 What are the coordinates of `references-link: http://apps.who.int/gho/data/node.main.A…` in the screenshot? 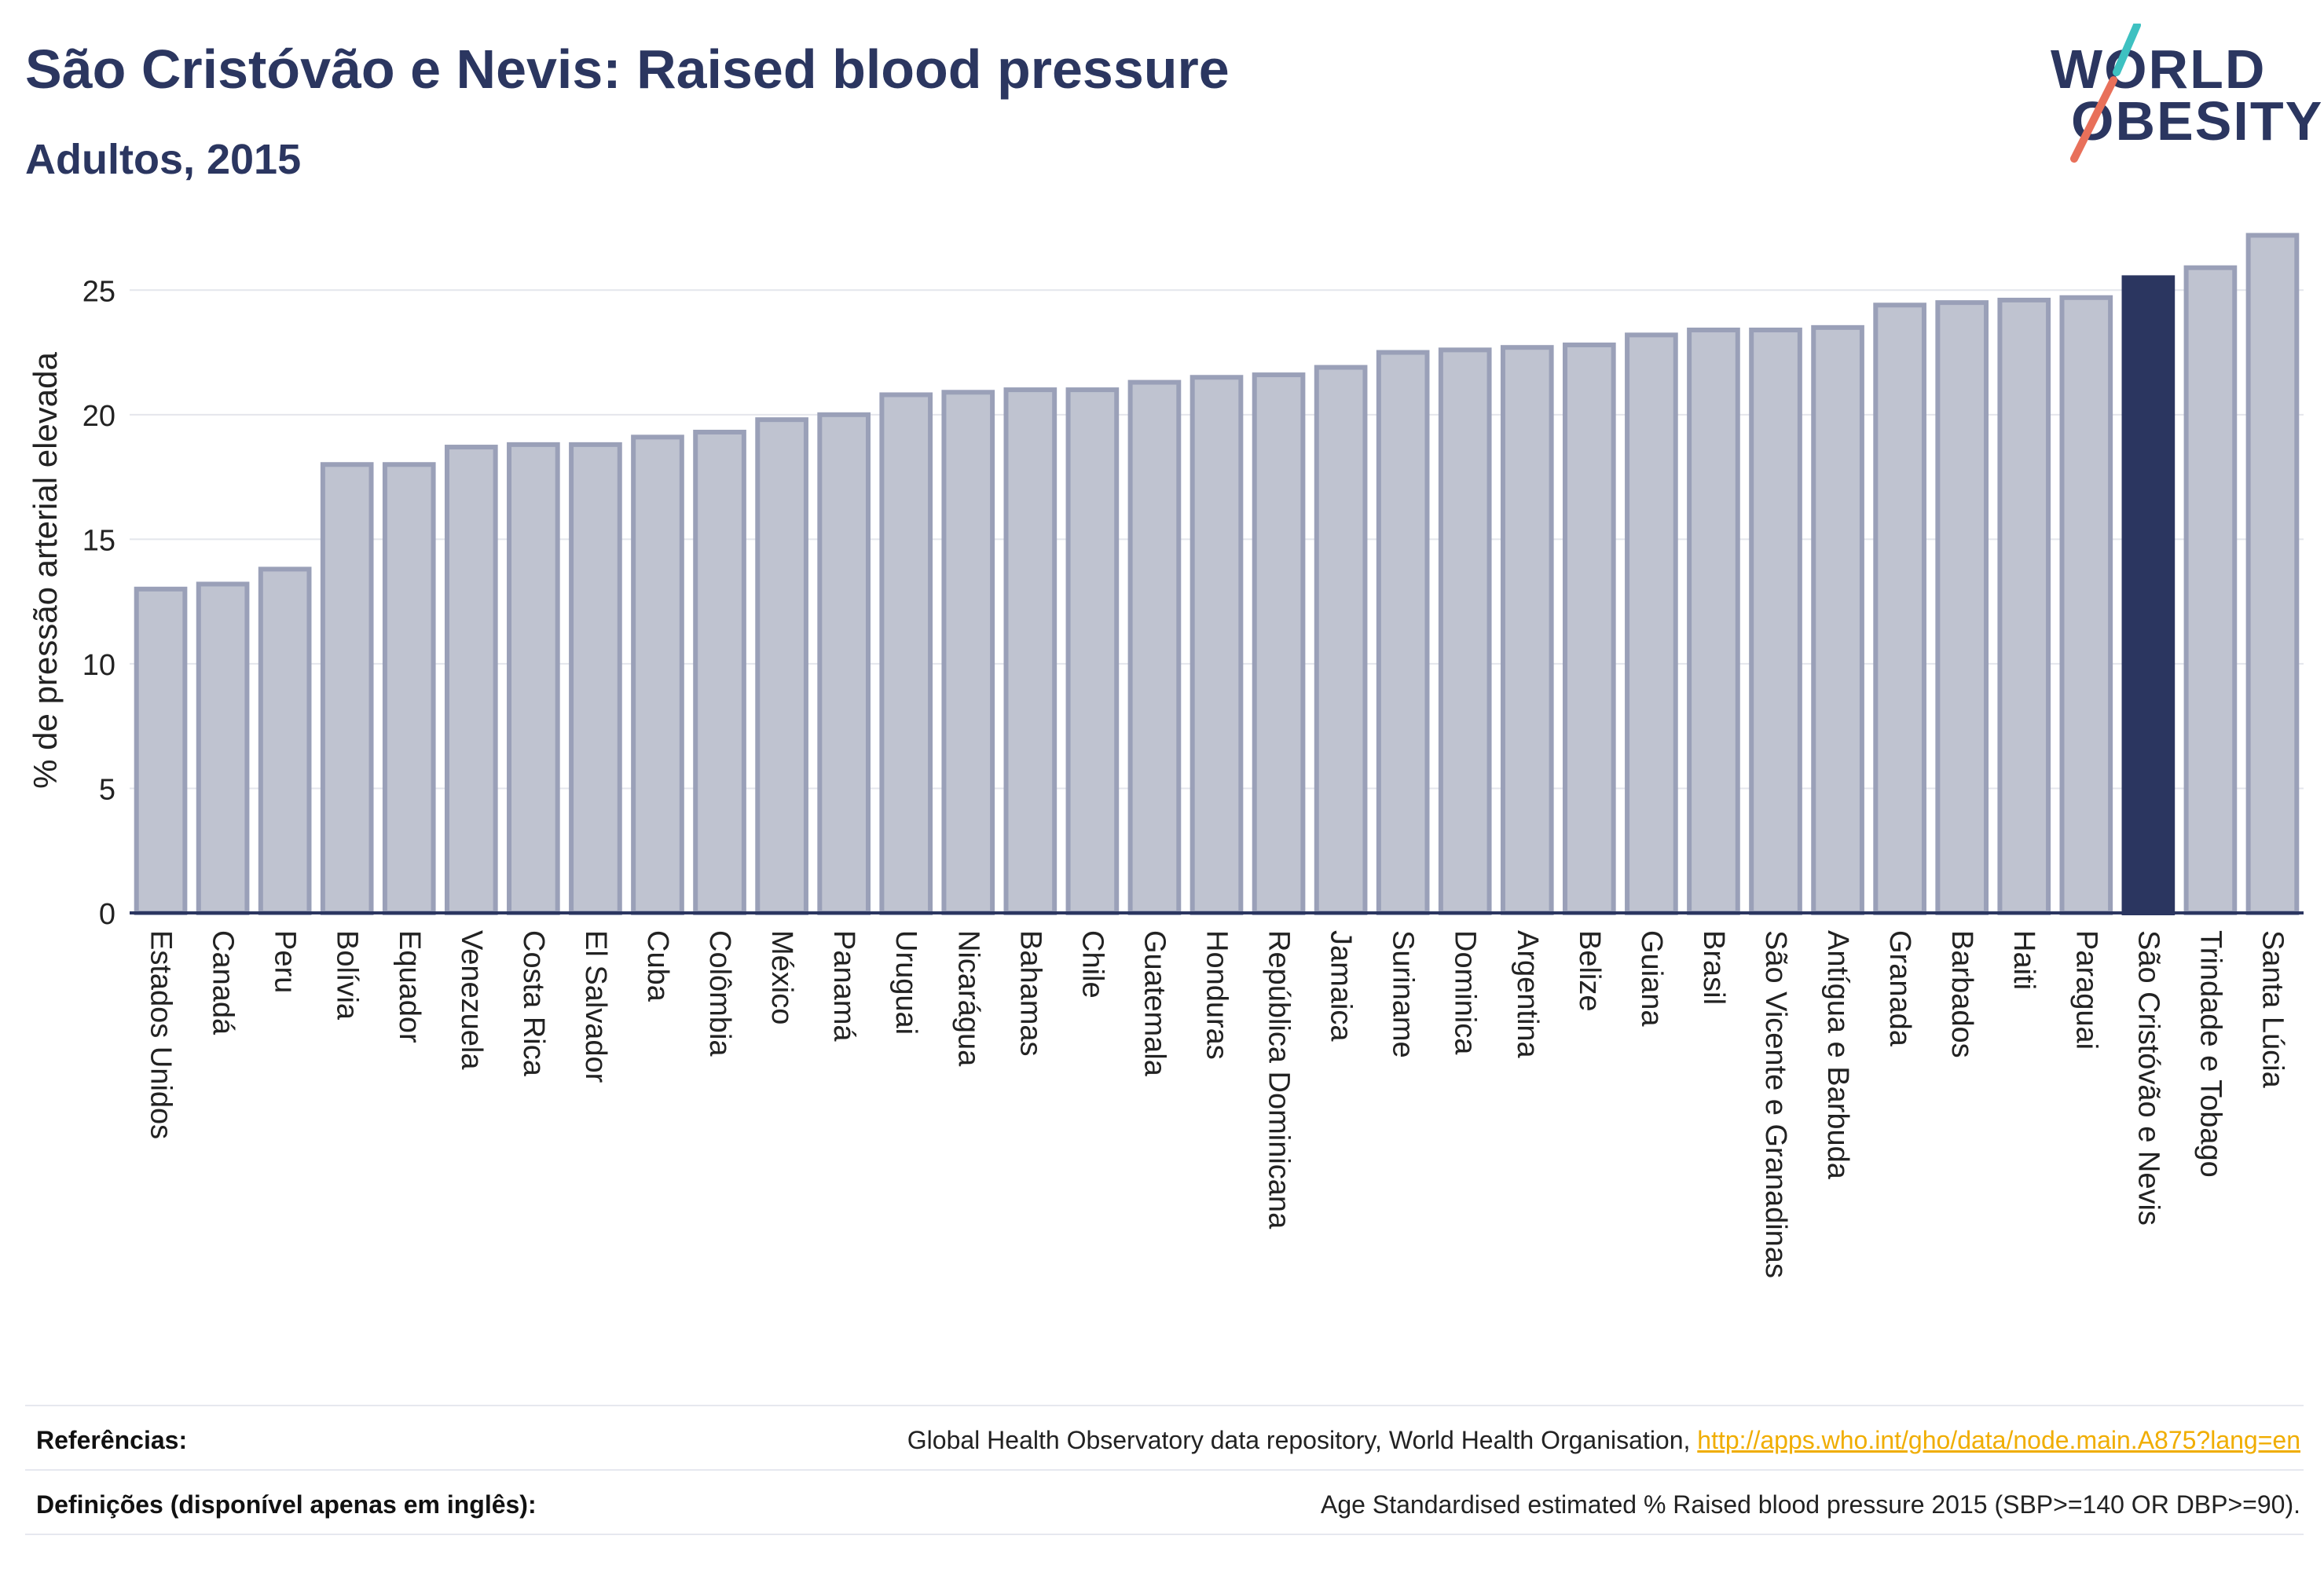 It's located at (1998, 1440).